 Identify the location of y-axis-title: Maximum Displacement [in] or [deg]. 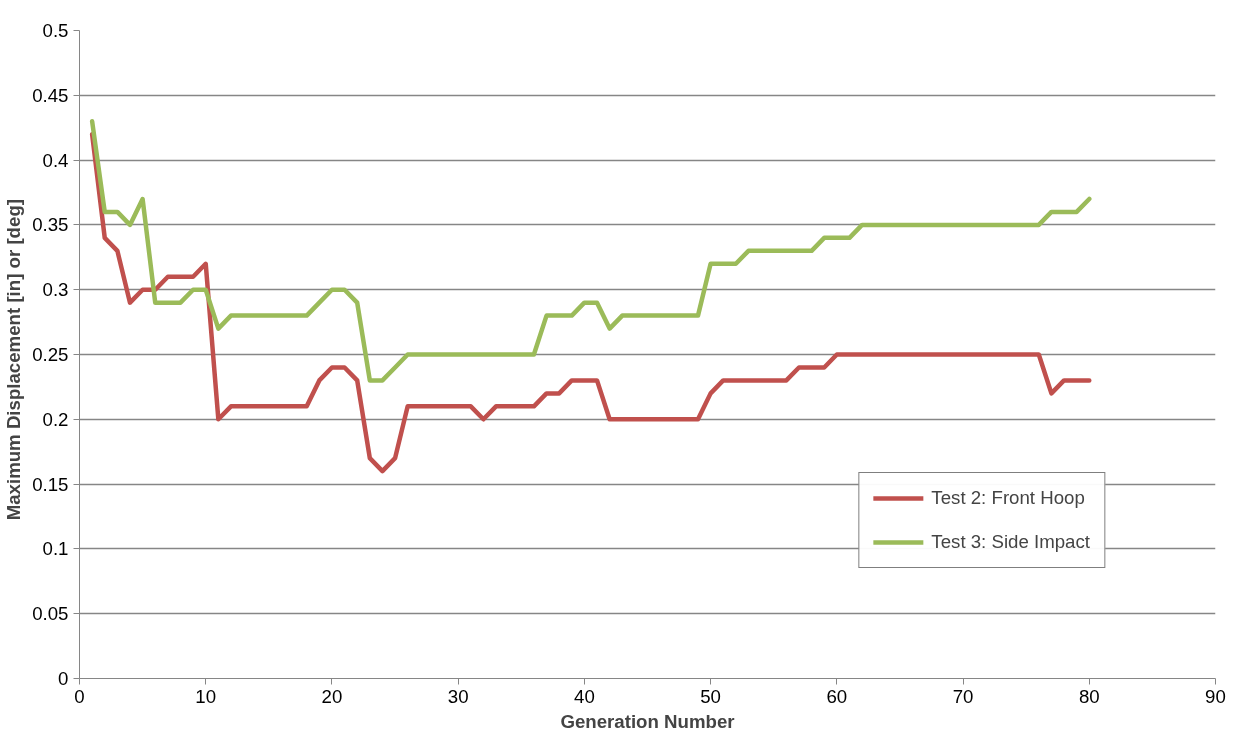
(14, 360).